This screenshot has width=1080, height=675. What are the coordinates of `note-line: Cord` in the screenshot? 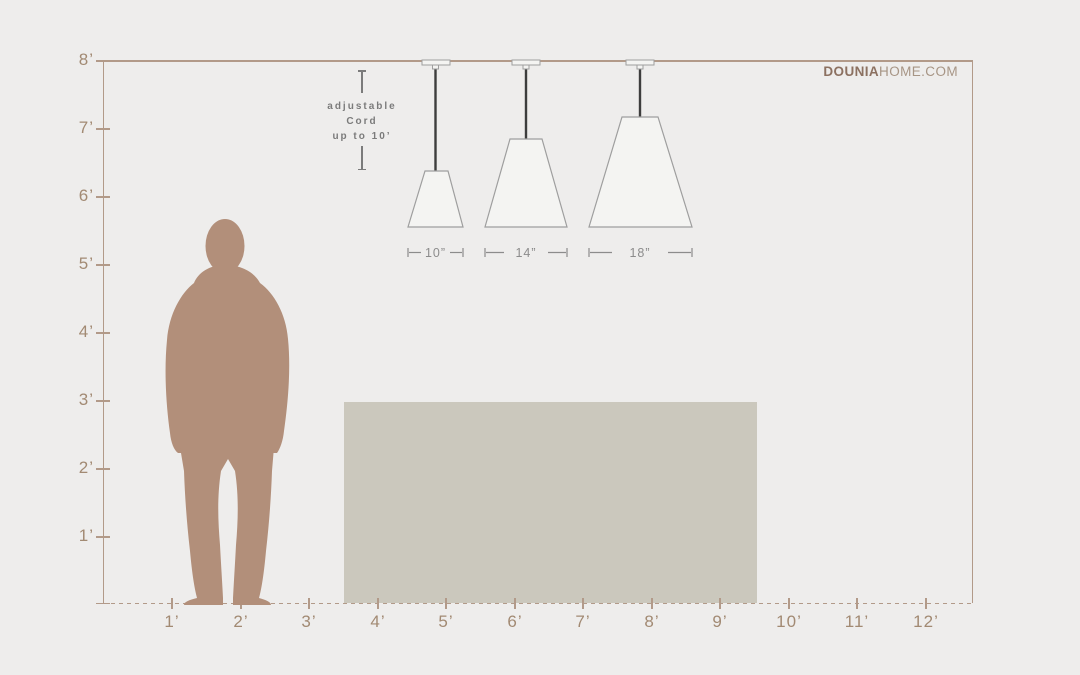 It's located at (362, 121).